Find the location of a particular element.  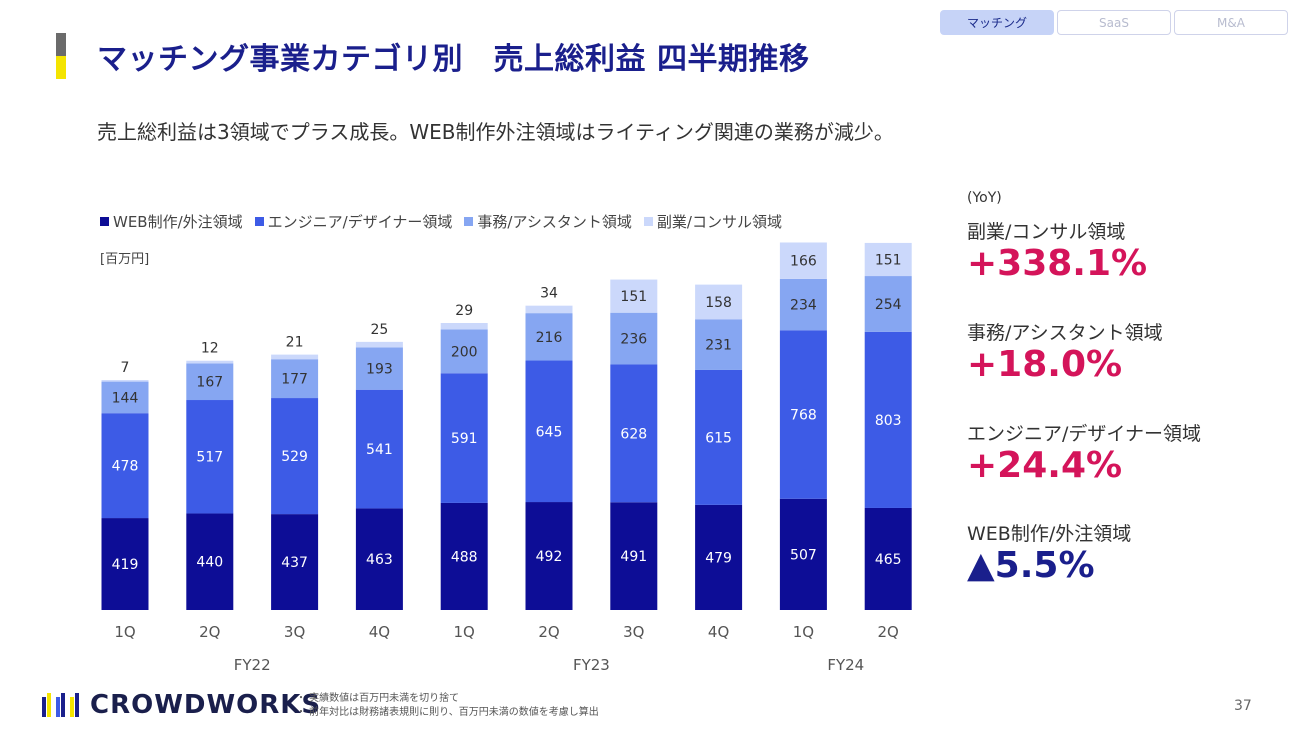

data-label: 29 is located at coordinates (464, 311).